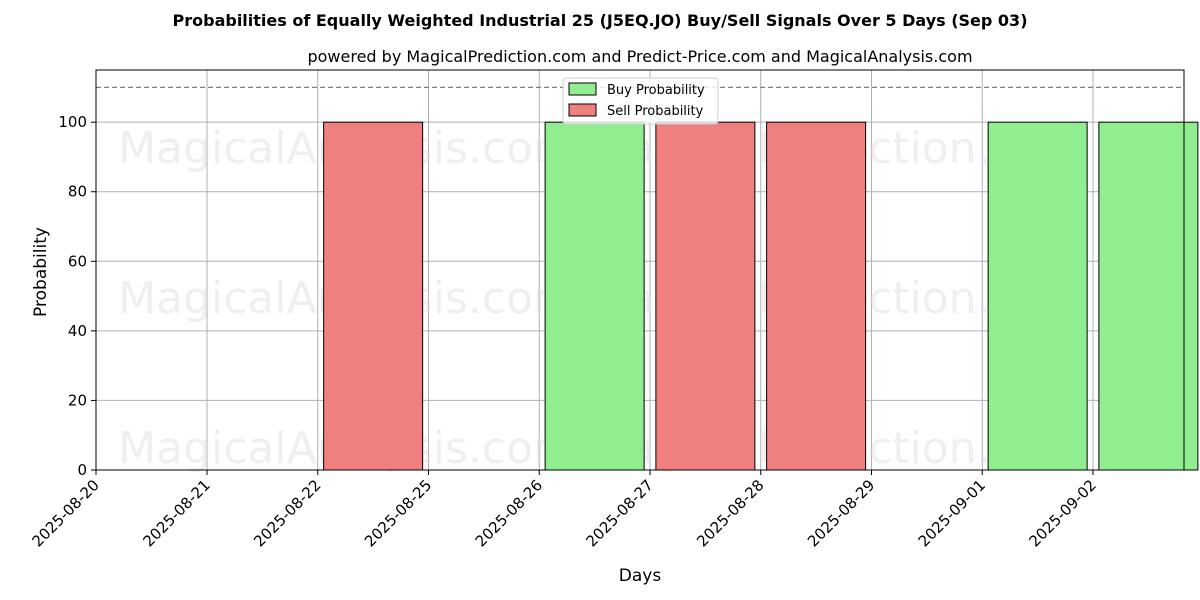  I want to click on y-tick-label: 20, so click(77, 400).